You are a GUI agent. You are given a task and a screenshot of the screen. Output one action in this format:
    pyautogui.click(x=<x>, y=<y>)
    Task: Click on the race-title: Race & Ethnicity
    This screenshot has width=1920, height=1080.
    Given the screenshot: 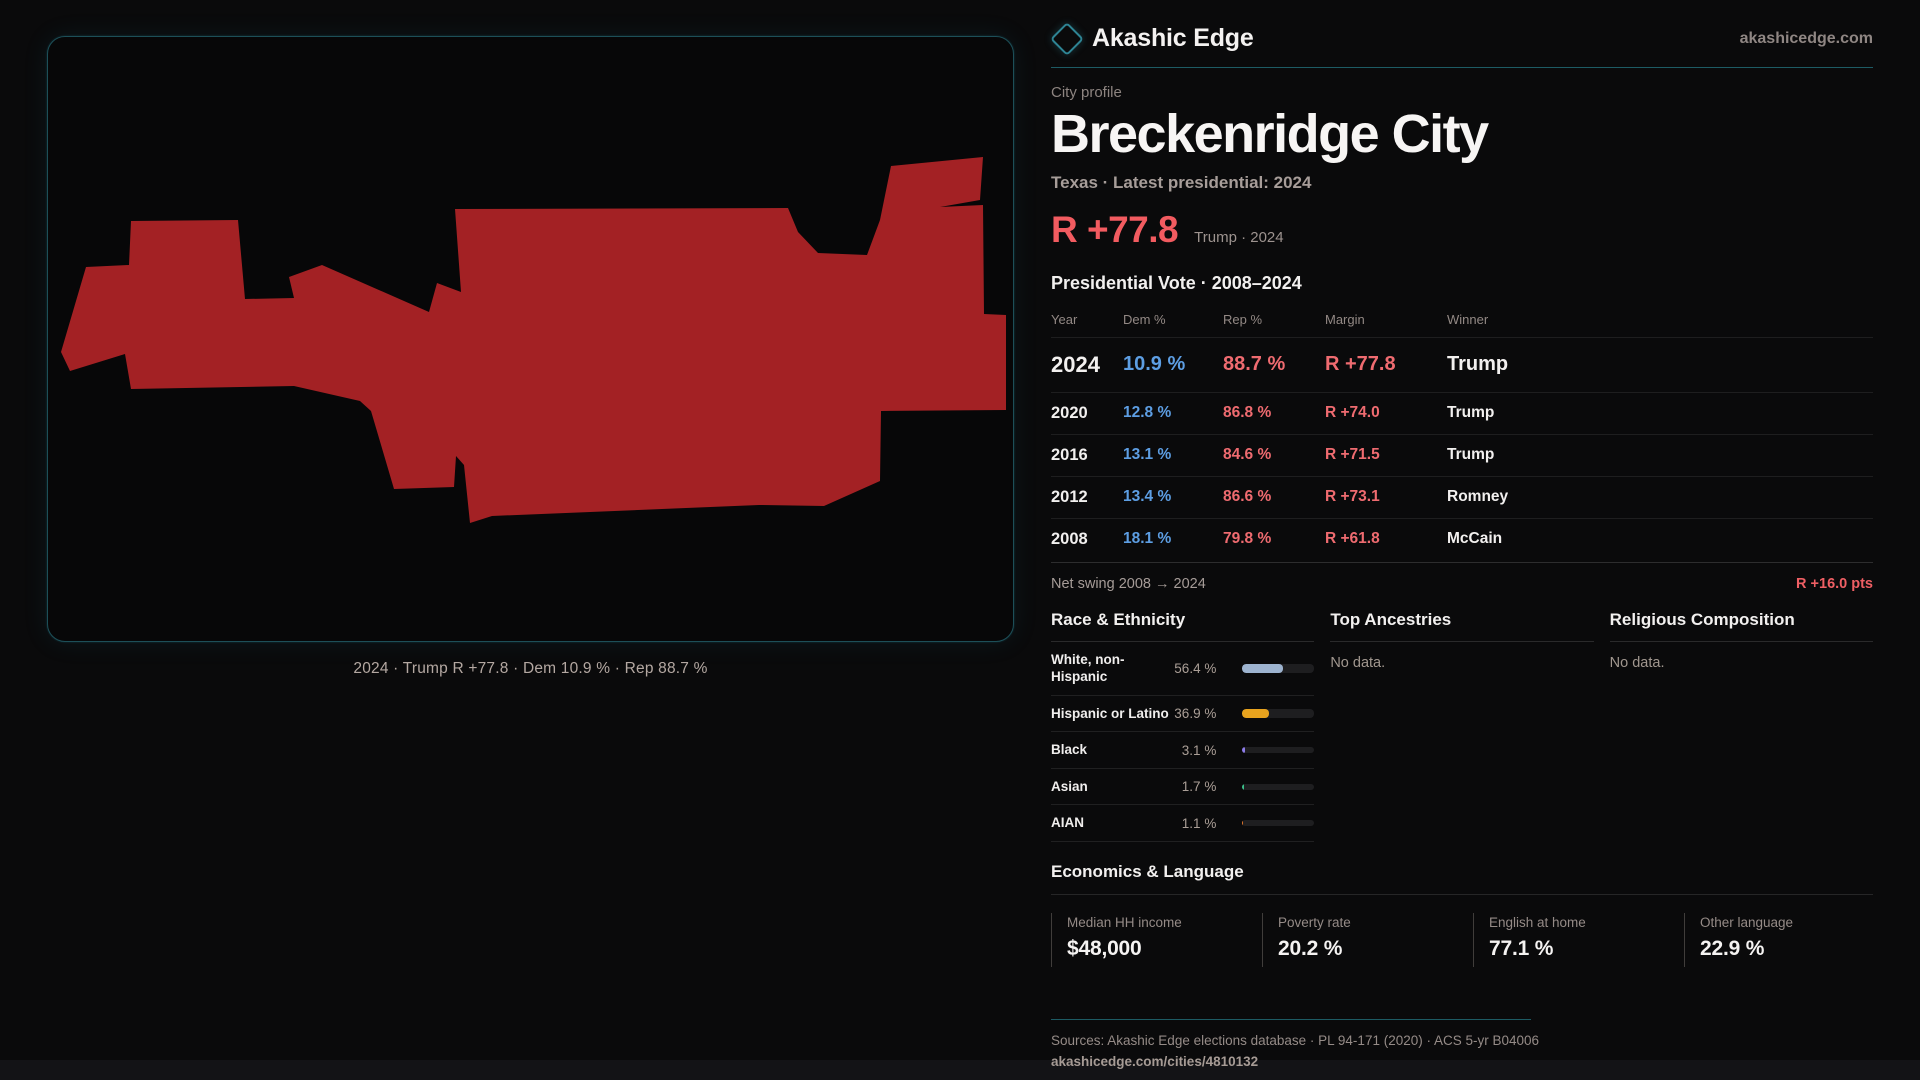 What is the action you would take?
    pyautogui.click(x=1118, y=619)
    